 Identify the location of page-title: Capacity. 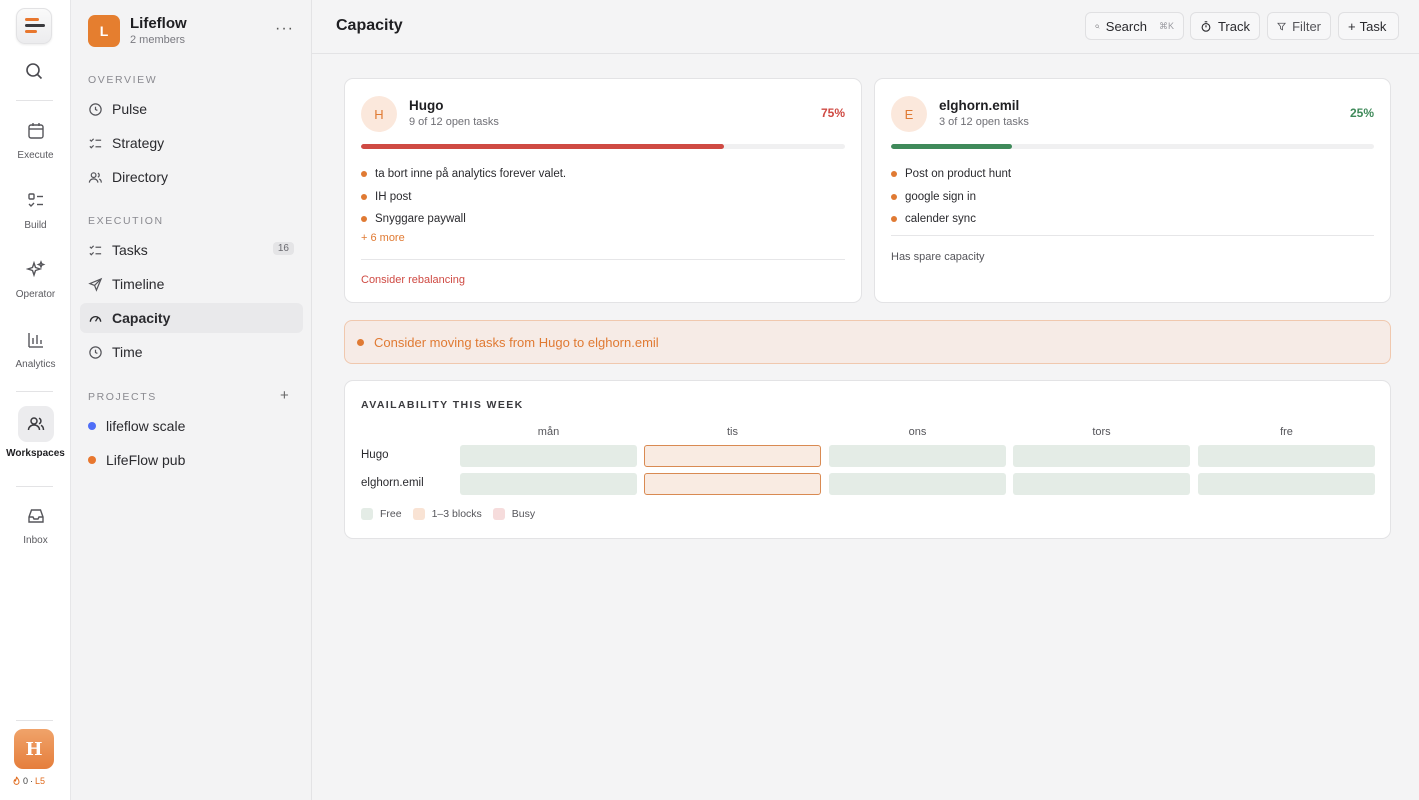
(369, 25).